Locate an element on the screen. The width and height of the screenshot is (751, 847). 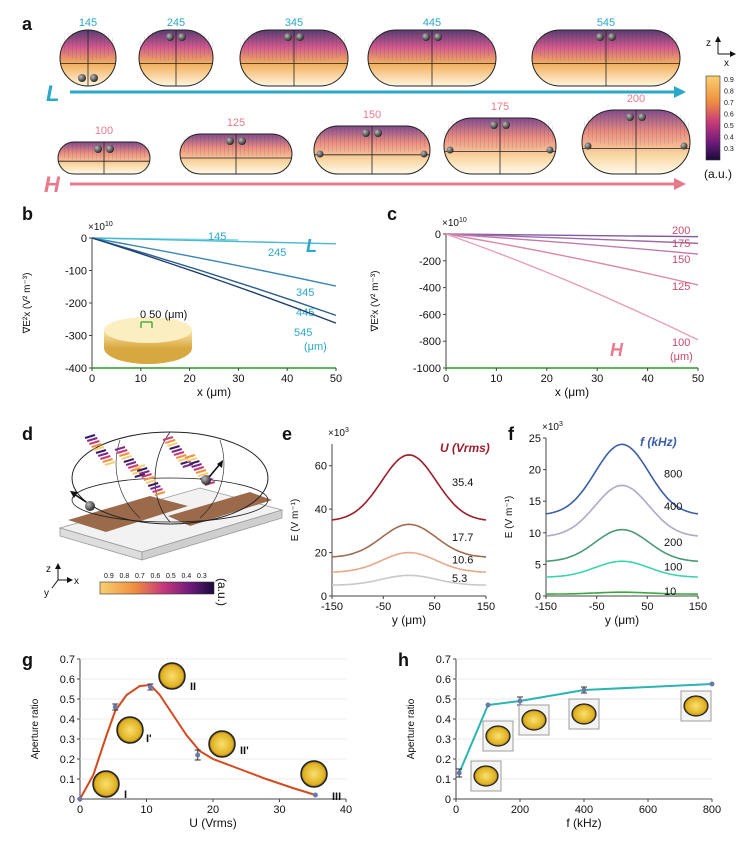
row-L-chambers: 145 245 345 445 545 is located at coordinates (370, 52).